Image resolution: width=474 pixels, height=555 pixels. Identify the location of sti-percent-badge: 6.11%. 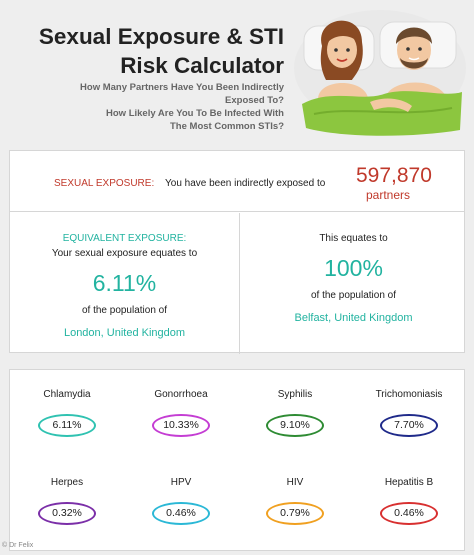
(67, 425).